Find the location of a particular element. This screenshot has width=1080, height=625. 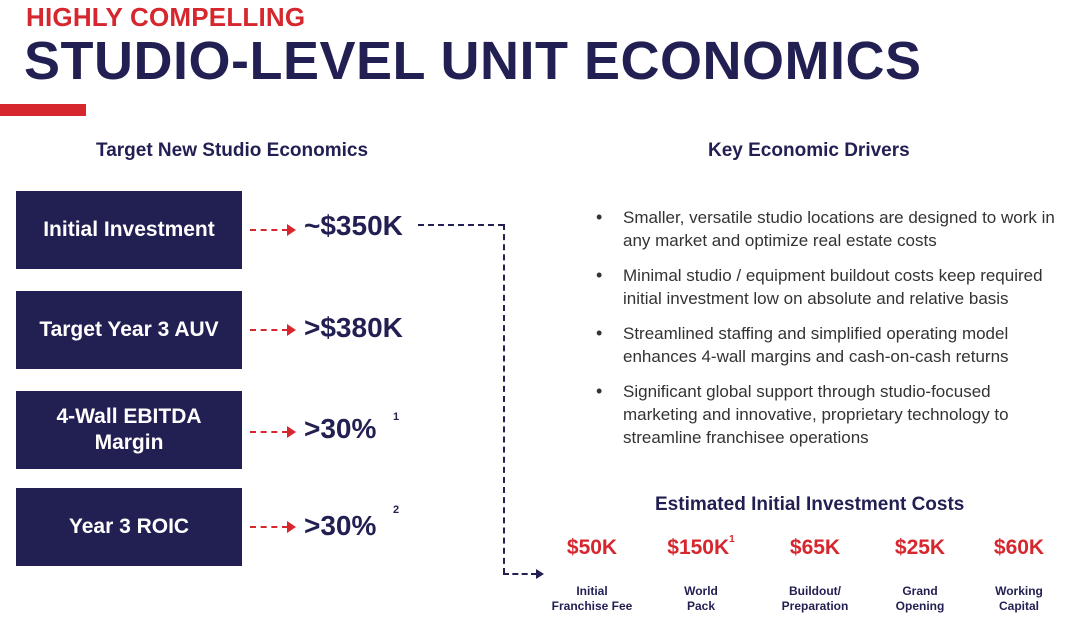

metric-label-line: Target Year 3 AUV is located at coordinates (129, 329).